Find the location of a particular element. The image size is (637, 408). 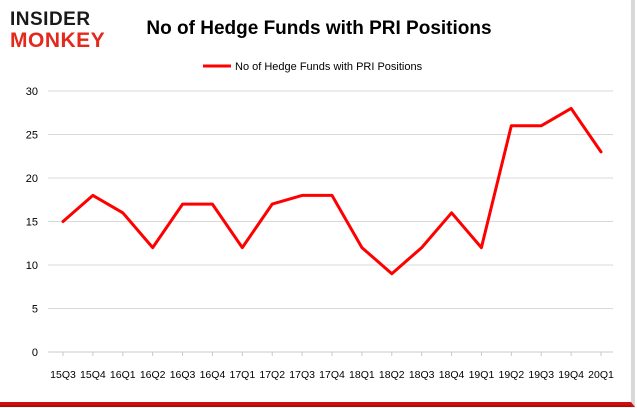

x-tick-label: 17Q4 is located at coordinates (332, 375).